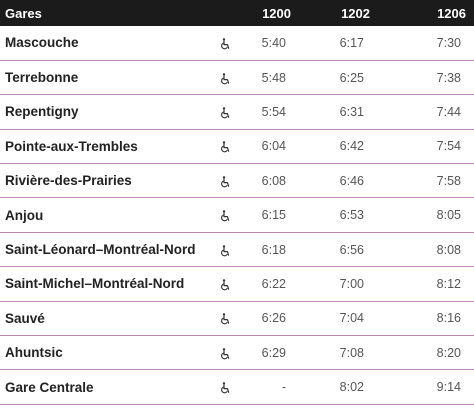 This screenshot has height=408, width=474. I want to click on station-name: Repentigny, so click(42, 112).